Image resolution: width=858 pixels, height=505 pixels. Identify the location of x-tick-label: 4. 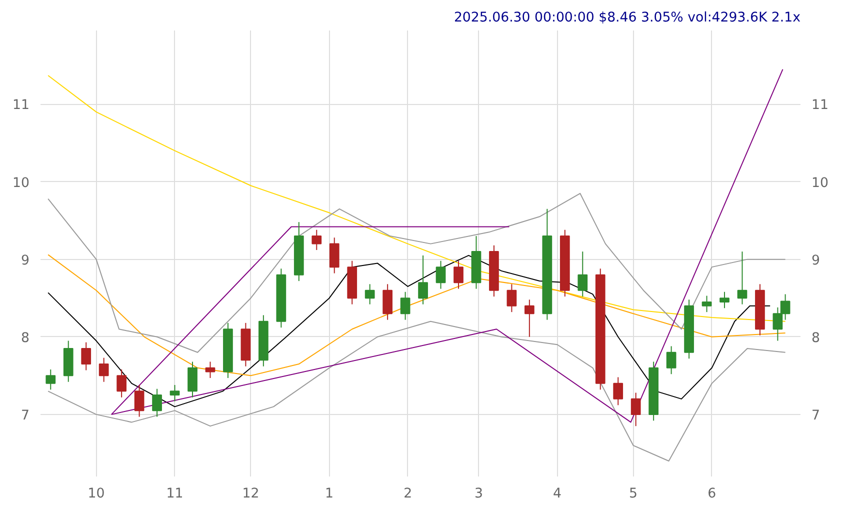
(557, 494).